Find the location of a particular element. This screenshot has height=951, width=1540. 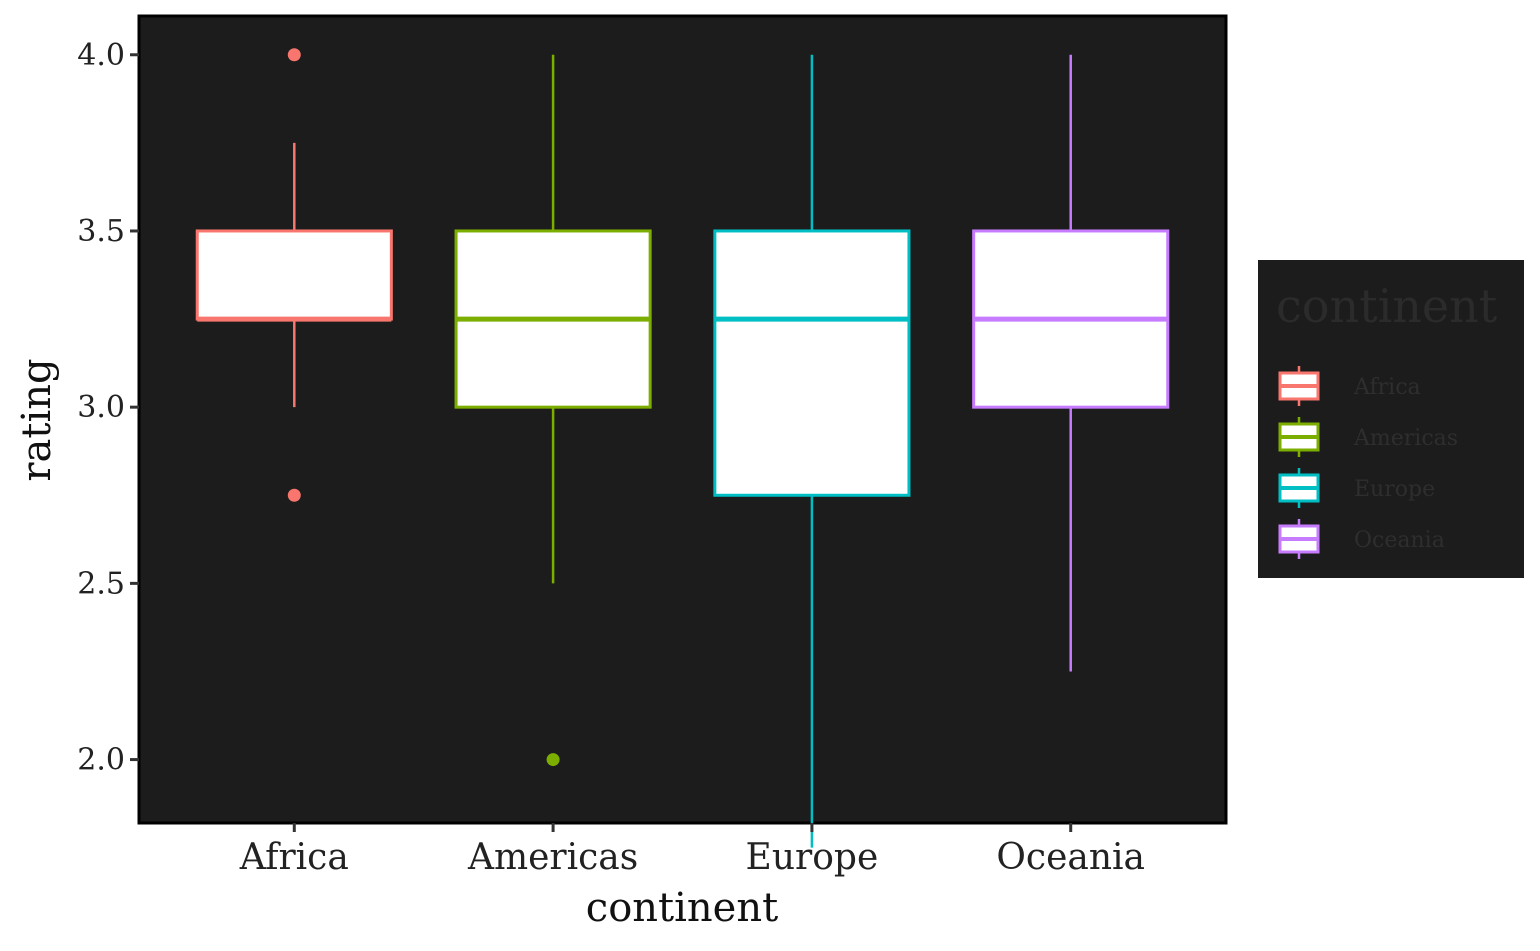

box-europe is located at coordinates (812, 451).